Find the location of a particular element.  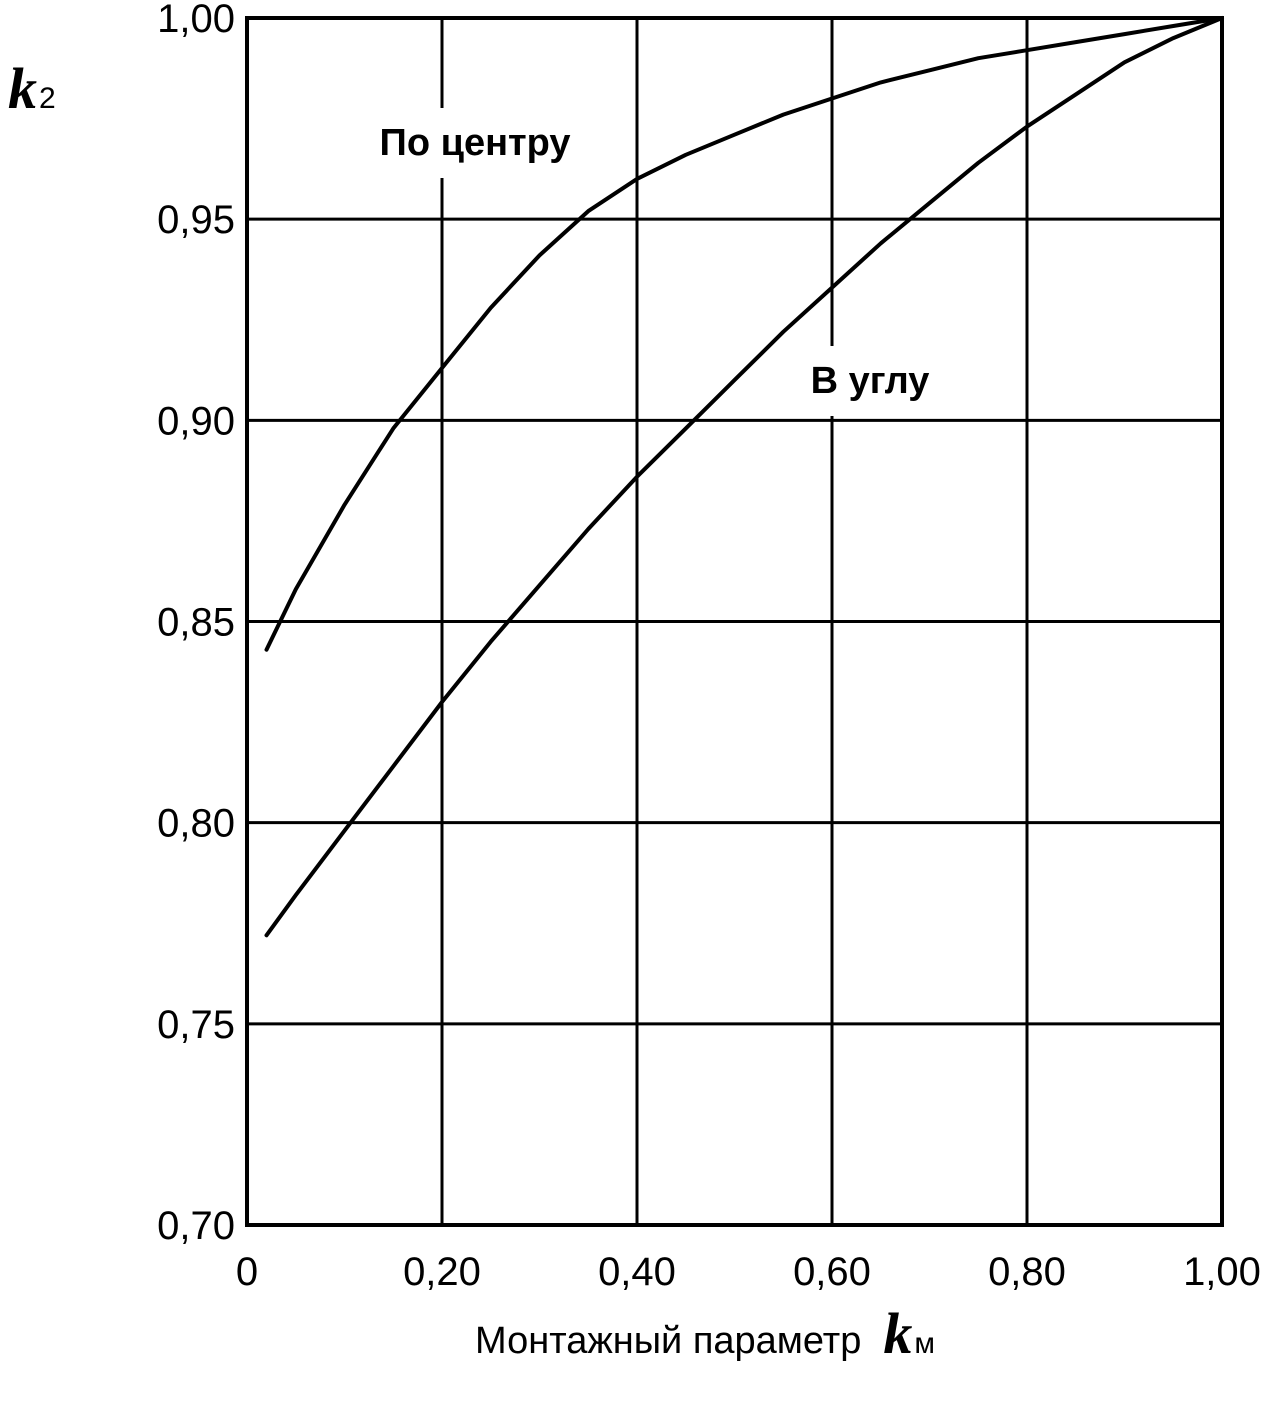

x-tick-label: 0 is located at coordinates (247, 1272).